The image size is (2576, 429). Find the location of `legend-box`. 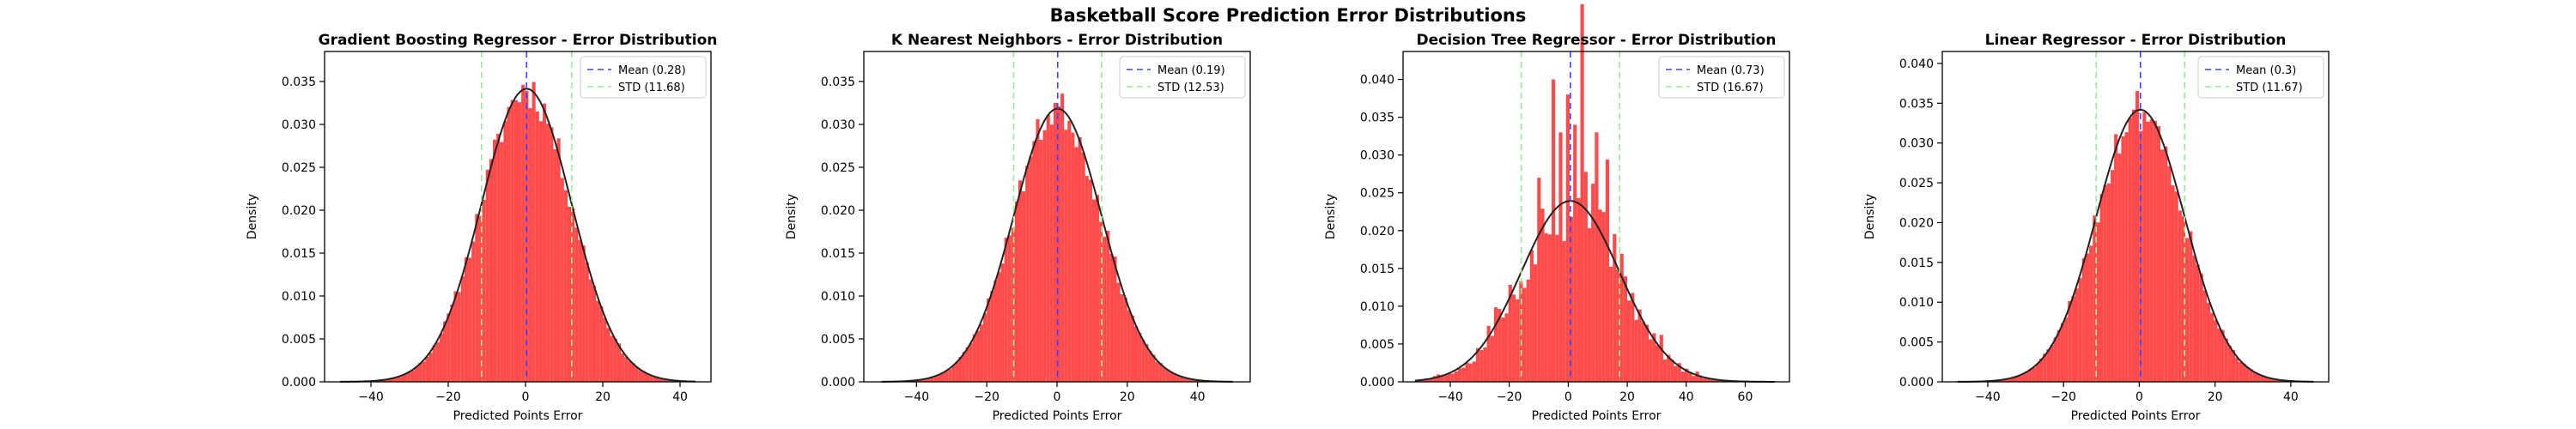

legend-box is located at coordinates (1722, 77).